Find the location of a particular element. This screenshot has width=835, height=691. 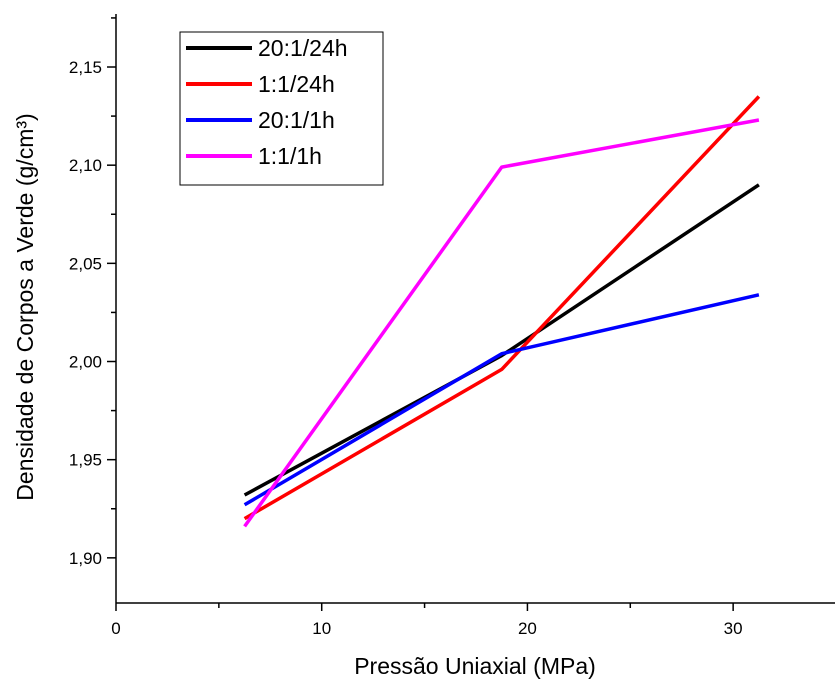

x-tick-label: 30 is located at coordinates (733, 628).